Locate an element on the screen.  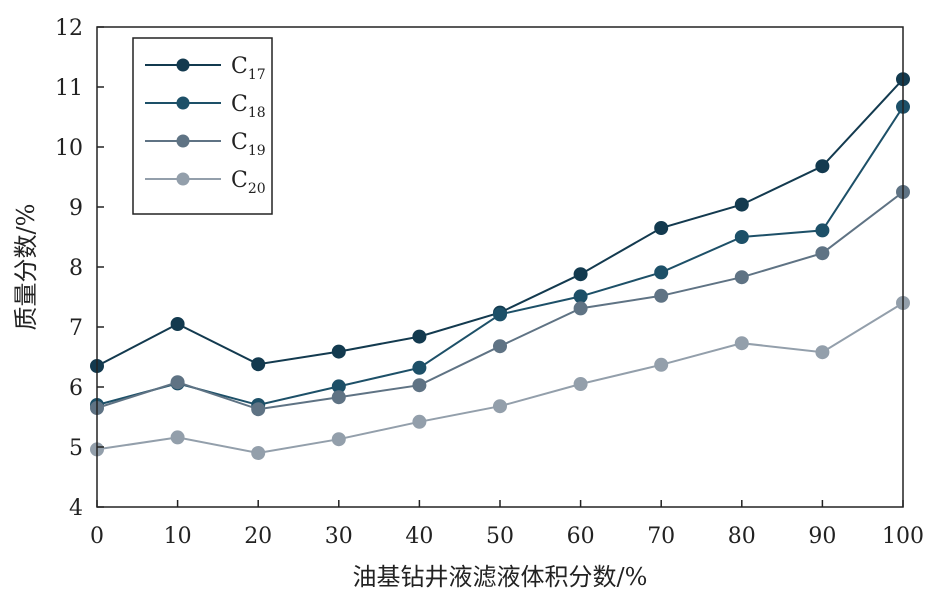
y-tick-label: 7 is located at coordinates (76, 328).